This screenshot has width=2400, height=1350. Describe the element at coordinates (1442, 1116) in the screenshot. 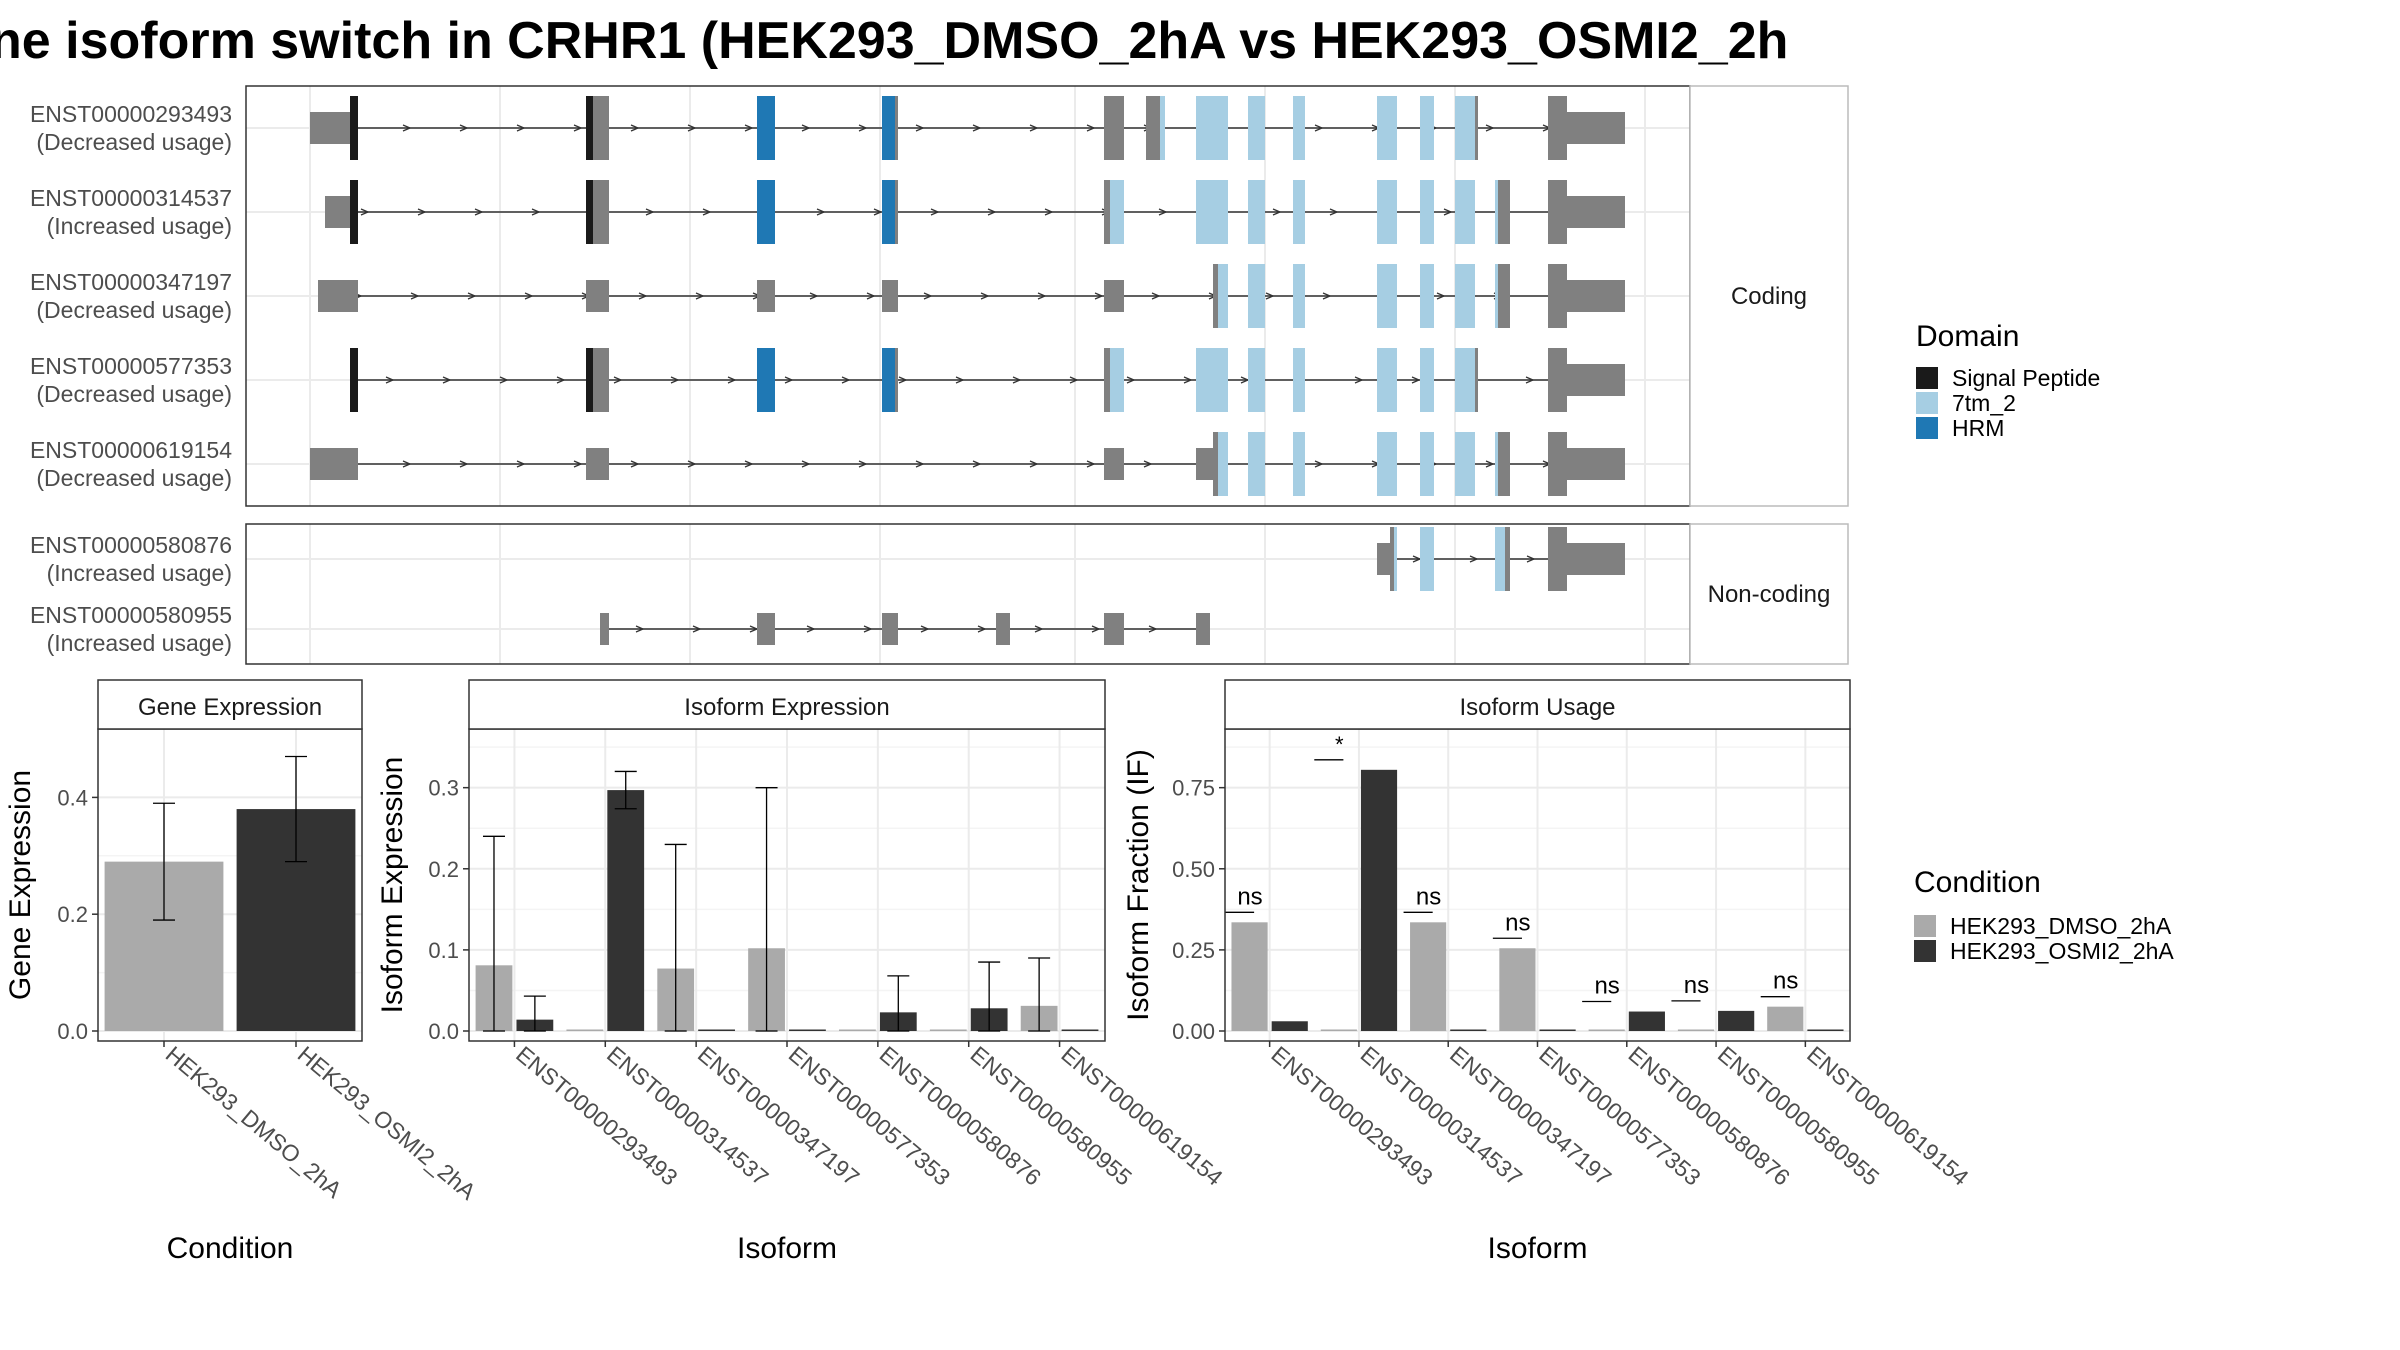

I see `x-tick-label: ENST00000314537` at that location.